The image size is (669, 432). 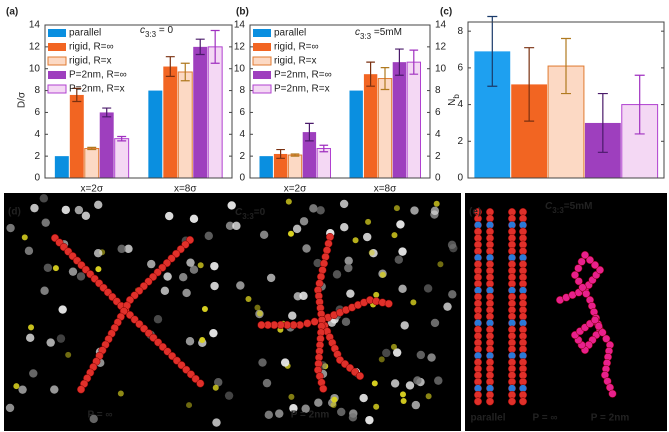 I want to click on legend-label: parallel, so click(x=85, y=33).